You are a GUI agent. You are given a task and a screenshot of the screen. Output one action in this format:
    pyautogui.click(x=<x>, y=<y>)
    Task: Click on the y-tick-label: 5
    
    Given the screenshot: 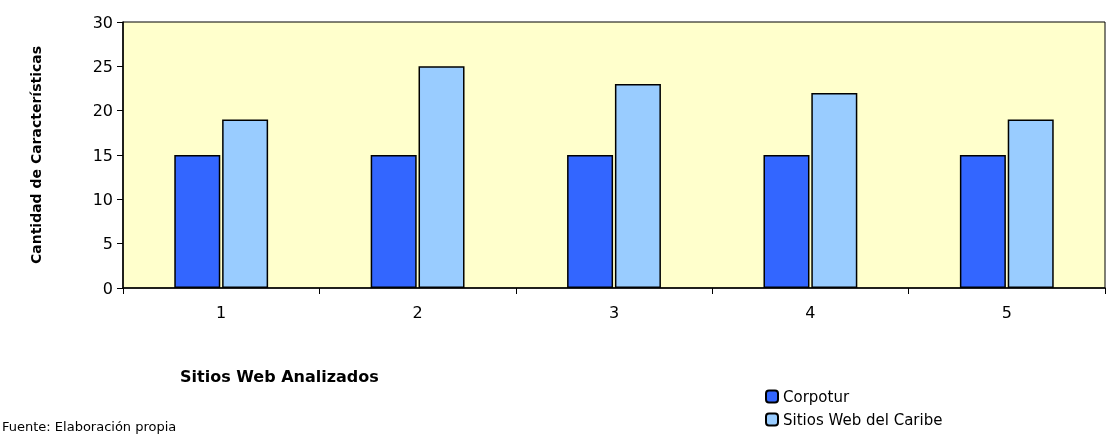 What is the action you would take?
    pyautogui.click(x=107, y=244)
    